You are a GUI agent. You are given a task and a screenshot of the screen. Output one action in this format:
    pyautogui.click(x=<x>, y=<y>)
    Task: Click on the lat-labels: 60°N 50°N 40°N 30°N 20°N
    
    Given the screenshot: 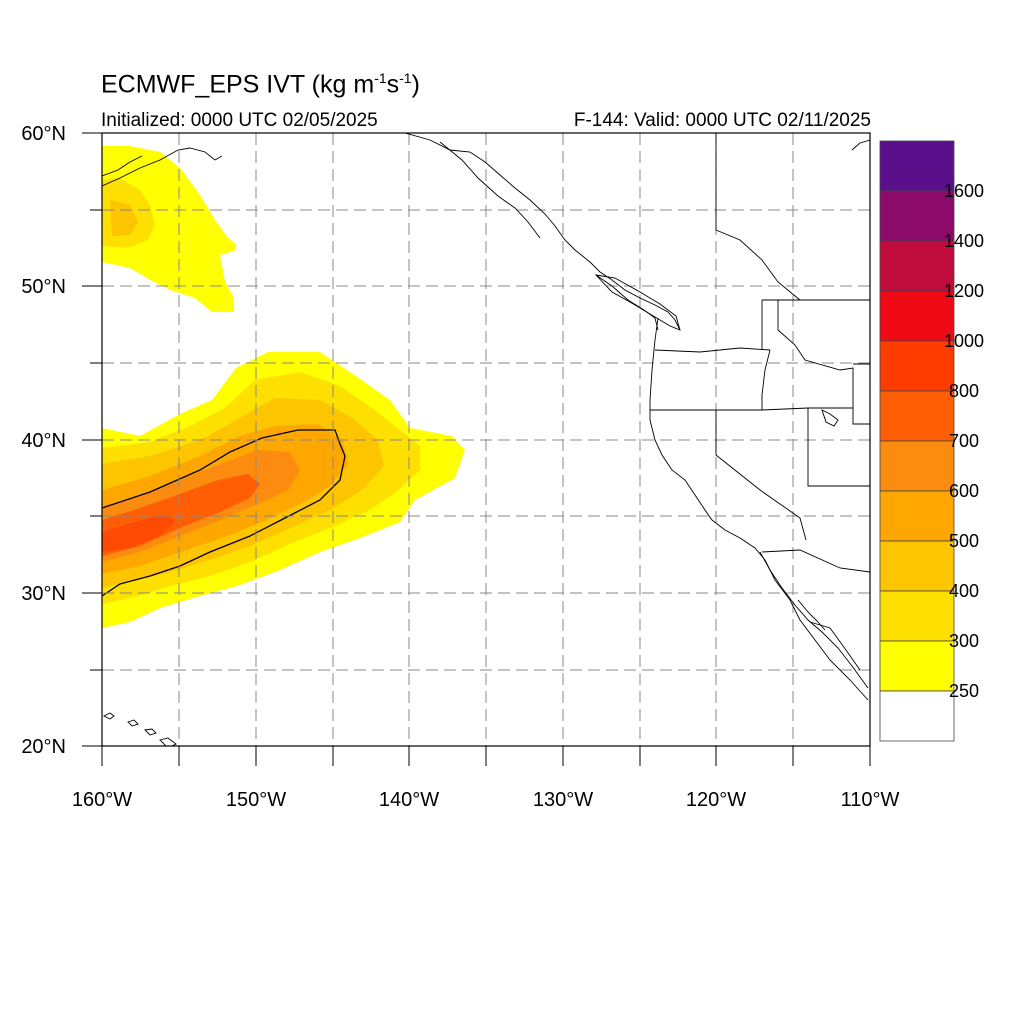 What is the action you would take?
    pyautogui.click(x=43, y=440)
    